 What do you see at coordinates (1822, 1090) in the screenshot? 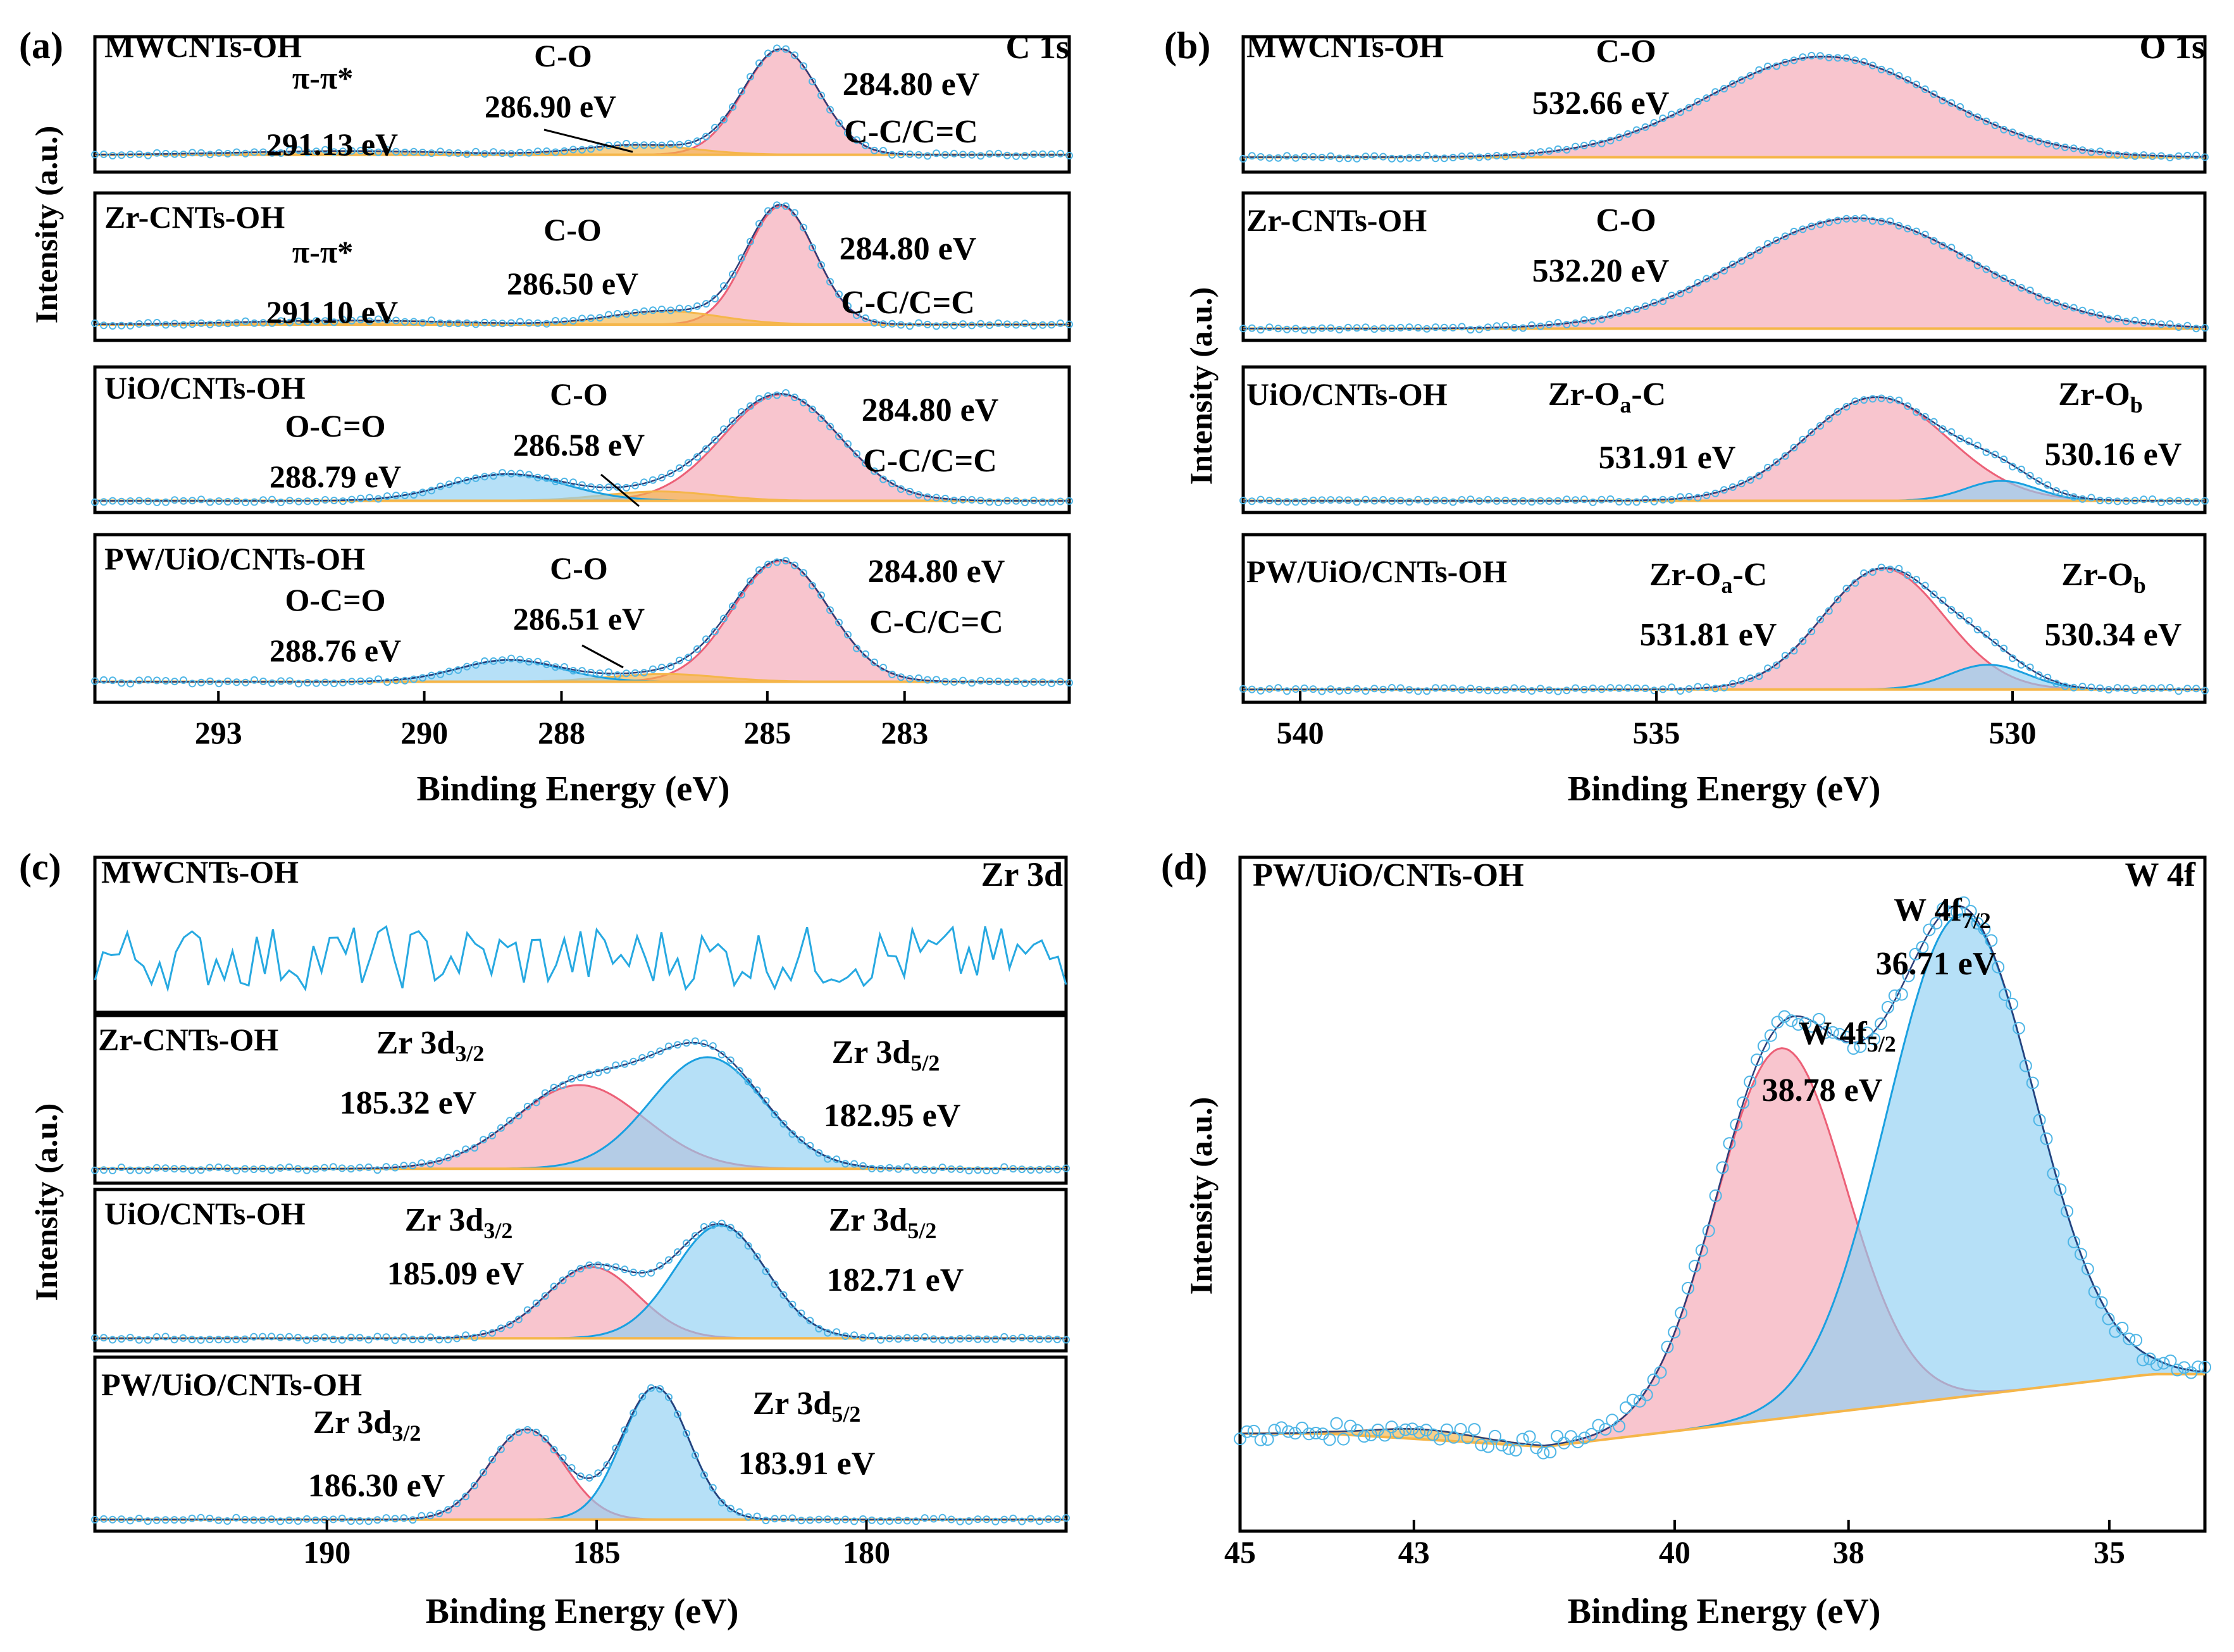
I see `d-w52-energy: 38.78 eV` at bounding box center [1822, 1090].